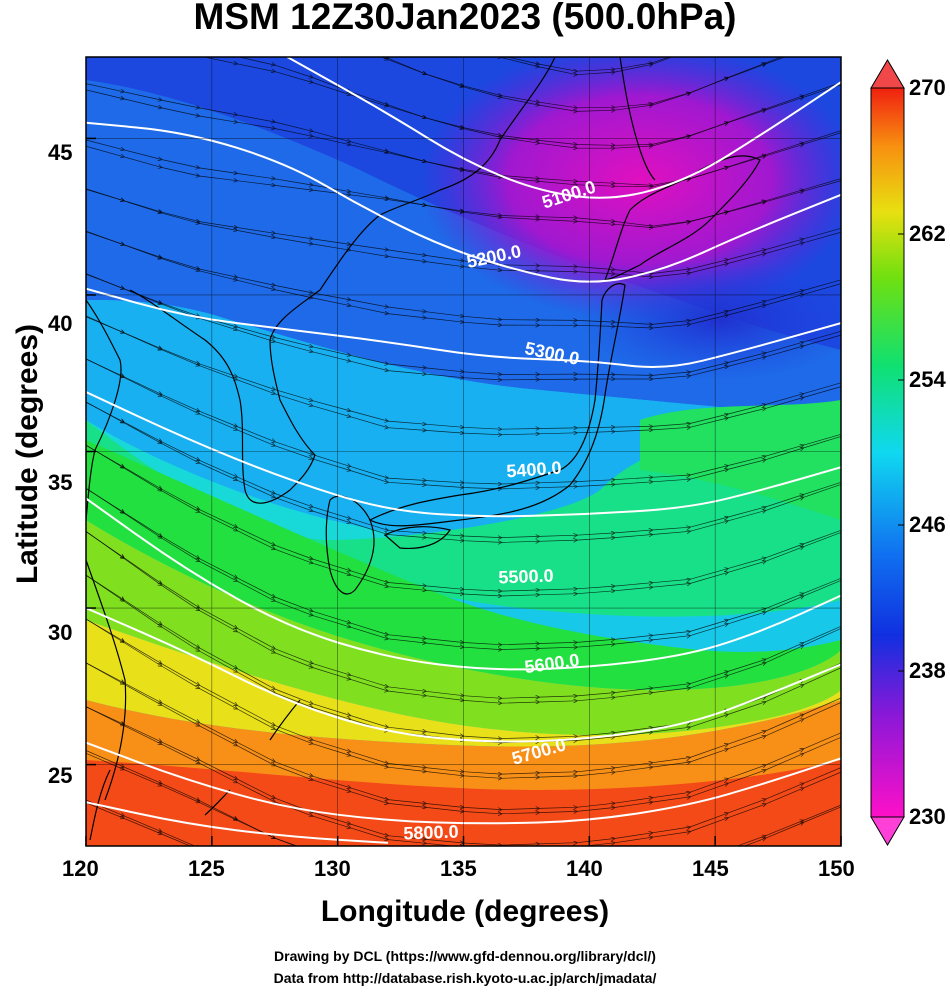 The height and width of the screenshot is (993, 950). What do you see at coordinates (417, 538) in the screenshot?
I see `coast-shikoku` at bounding box center [417, 538].